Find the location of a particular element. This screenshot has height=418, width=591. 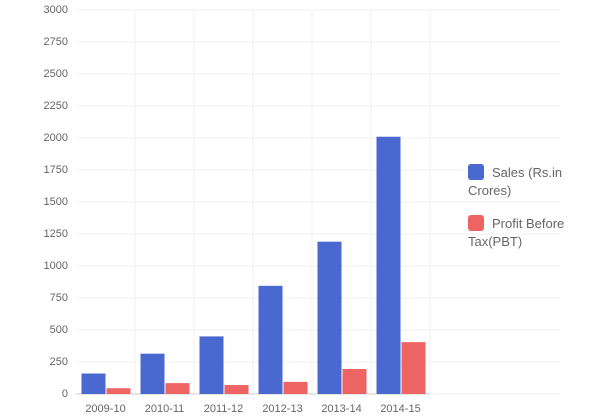

y-tick-label: 1000 is located at coordinates (56, 266).